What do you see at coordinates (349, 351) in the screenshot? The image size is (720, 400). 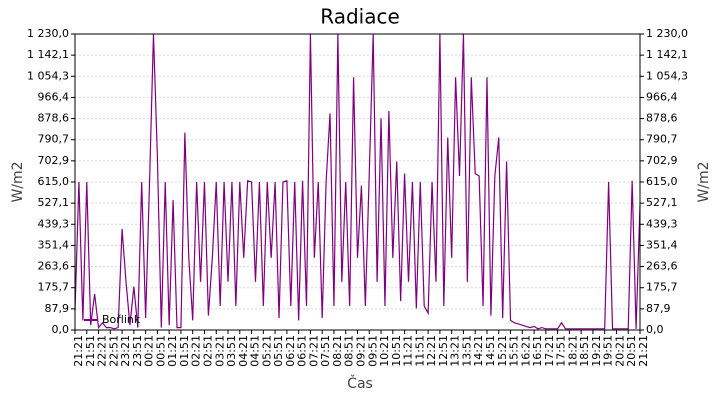 I see `x-tick-label: 08:51` at bounding box center [349, 351].